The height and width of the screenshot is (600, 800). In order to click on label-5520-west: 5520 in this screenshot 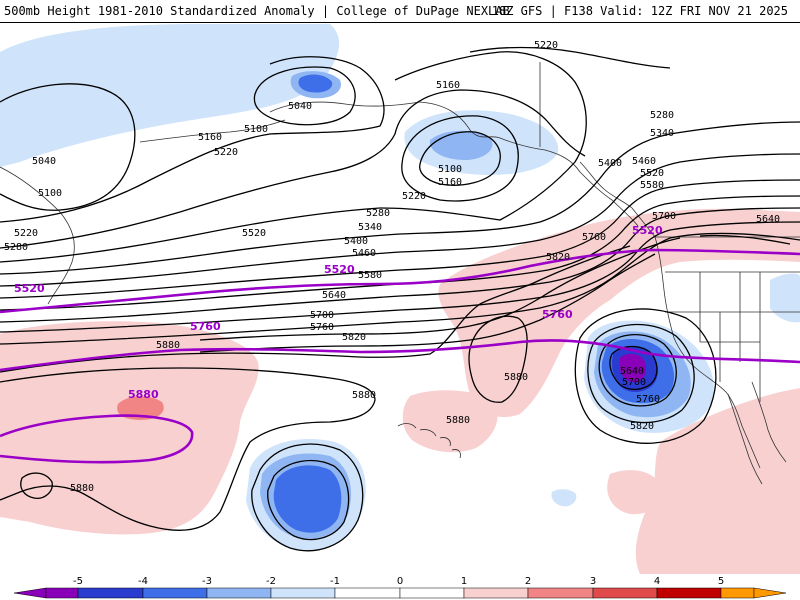, I will do `click(254, 233)`.